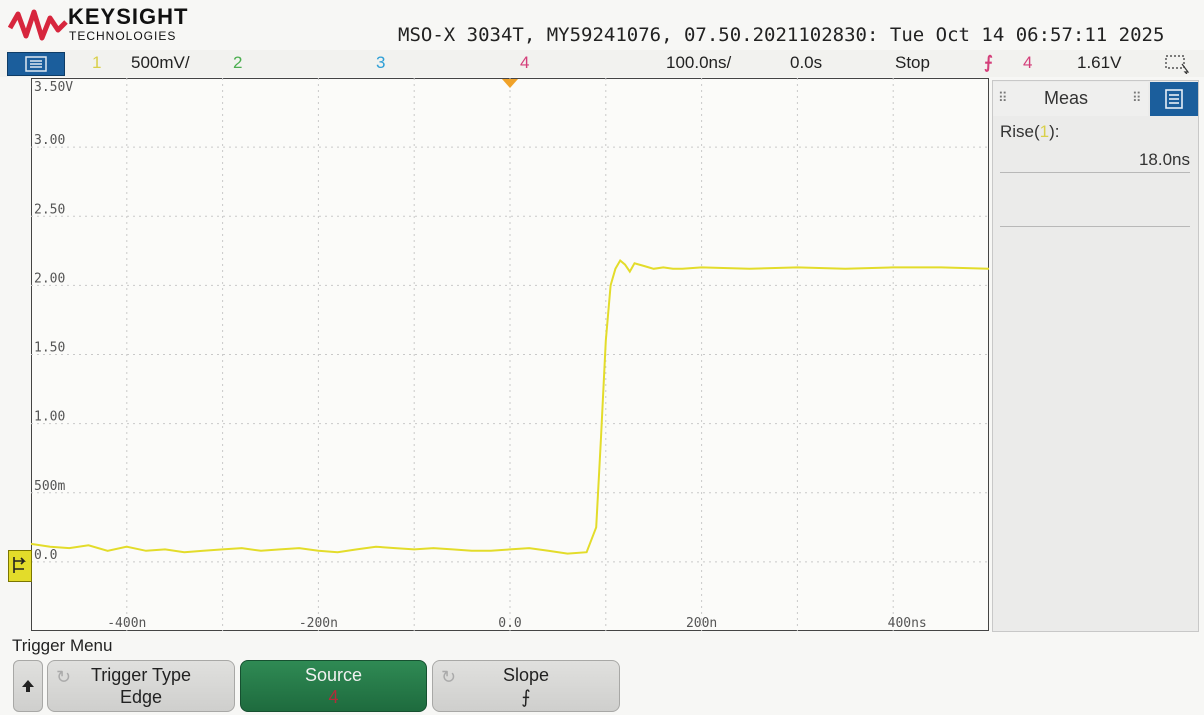  Describe the element at coordinates (49, 486) in the screenshot. I see `y-tick-label: 500m` at that location.